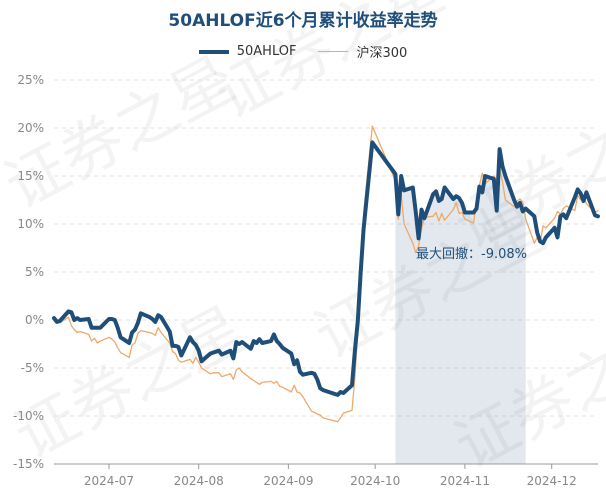  I want to click on x-tick-label: 2024-07, so click(109, 481).